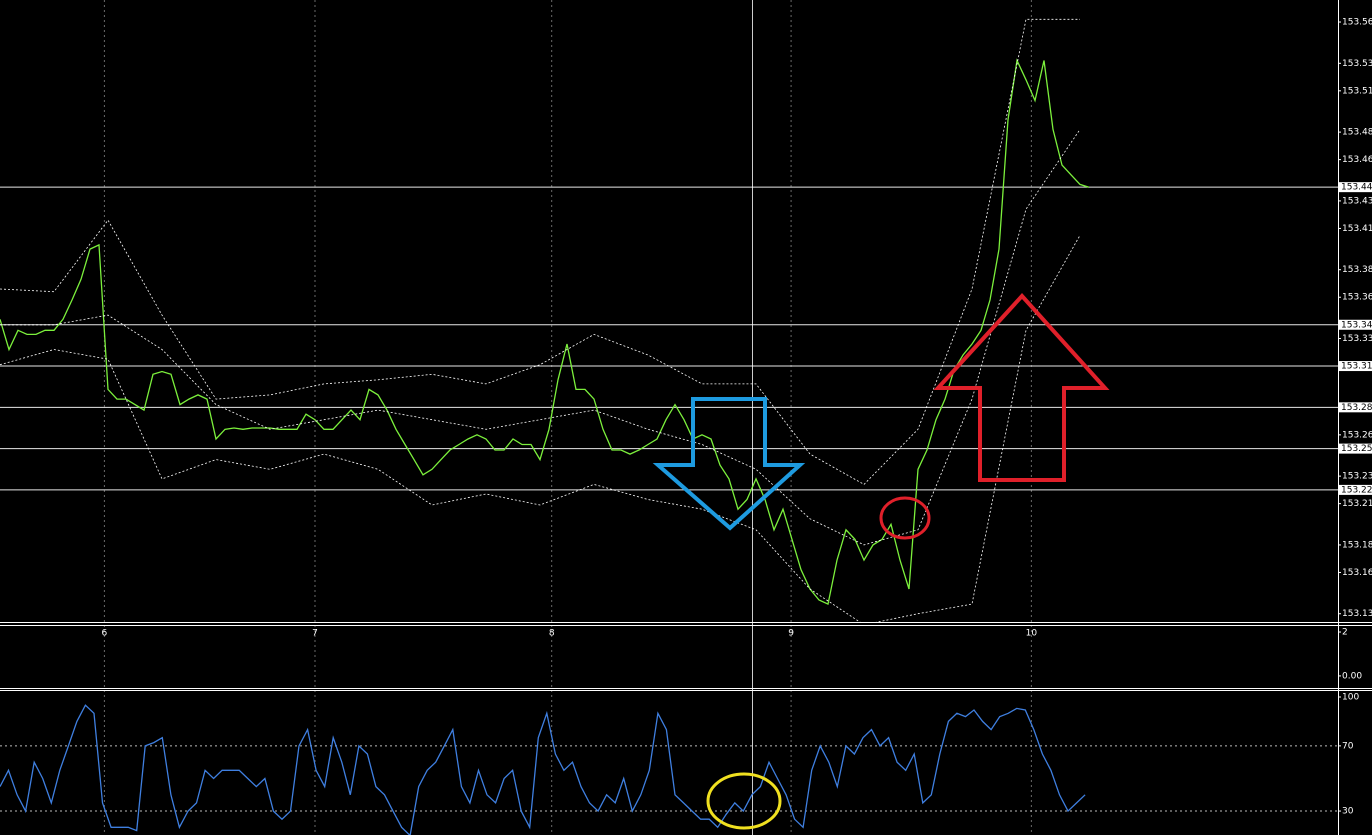  I want to click on price-label: 153.28, so click(1356, 408).